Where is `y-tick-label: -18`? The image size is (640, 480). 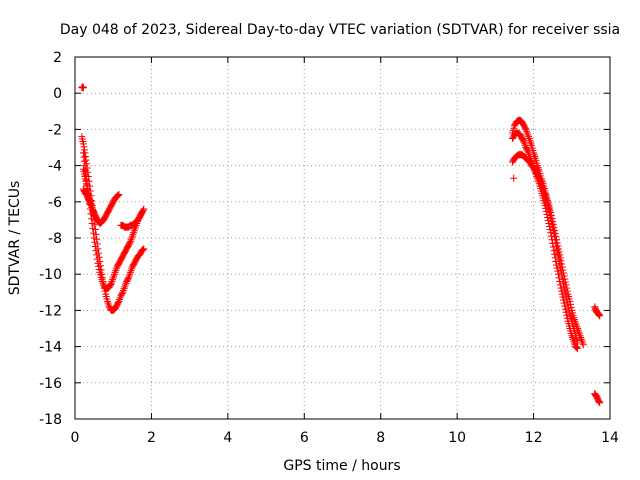 y-tick-label: -18 is located at coordinates (50, 420).